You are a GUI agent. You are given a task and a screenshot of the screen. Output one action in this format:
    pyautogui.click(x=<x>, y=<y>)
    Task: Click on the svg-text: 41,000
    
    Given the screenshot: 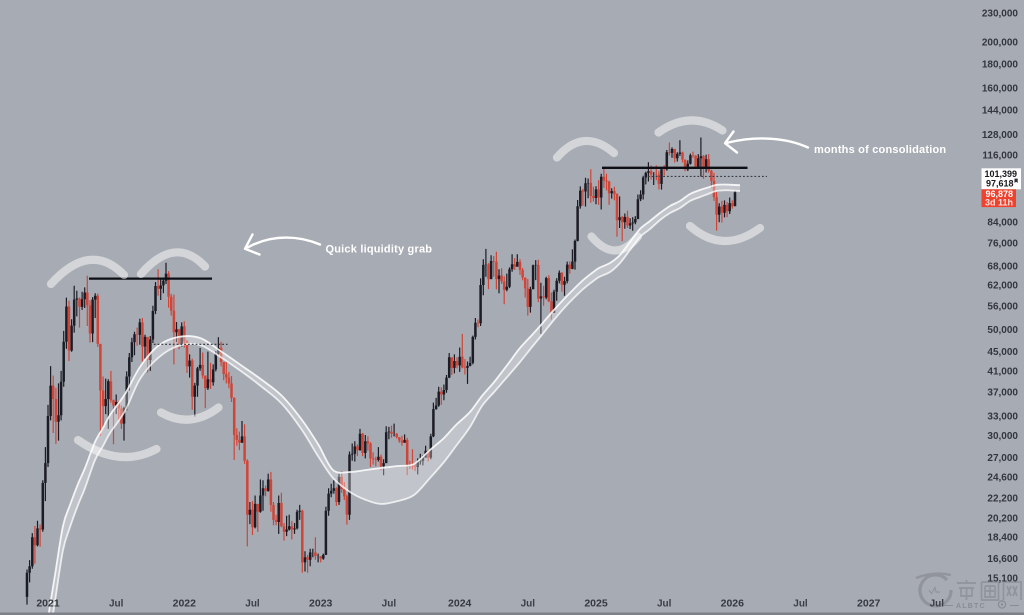 What is the action you would take?
    pyautogui.click(x=1002, y=371)
    